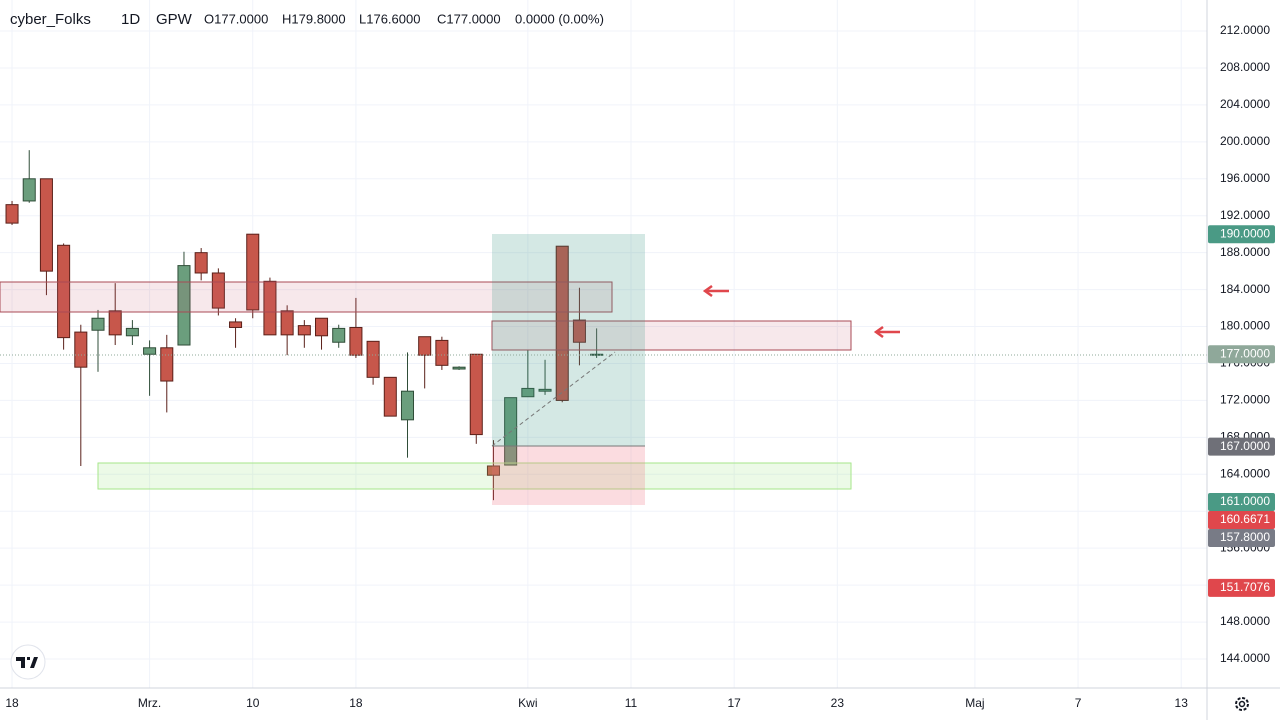 This screenshot has width=1280, height=725. Describe the element at coordinates (253, 703) in the screenshot. I see `x-tick-label: 10` at that location.